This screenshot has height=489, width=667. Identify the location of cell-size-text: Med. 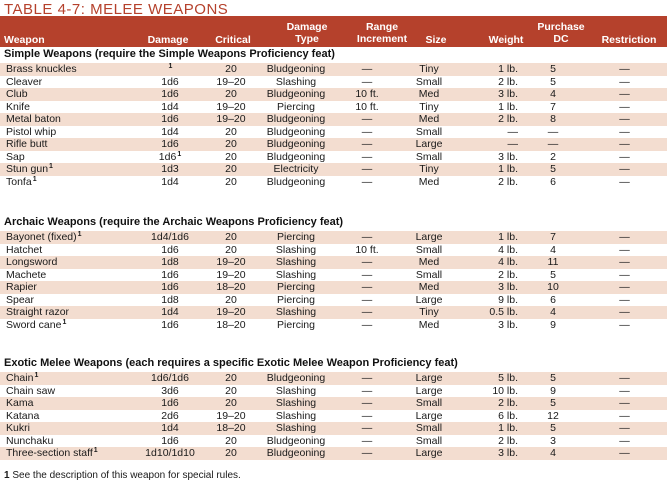
(429, 181).